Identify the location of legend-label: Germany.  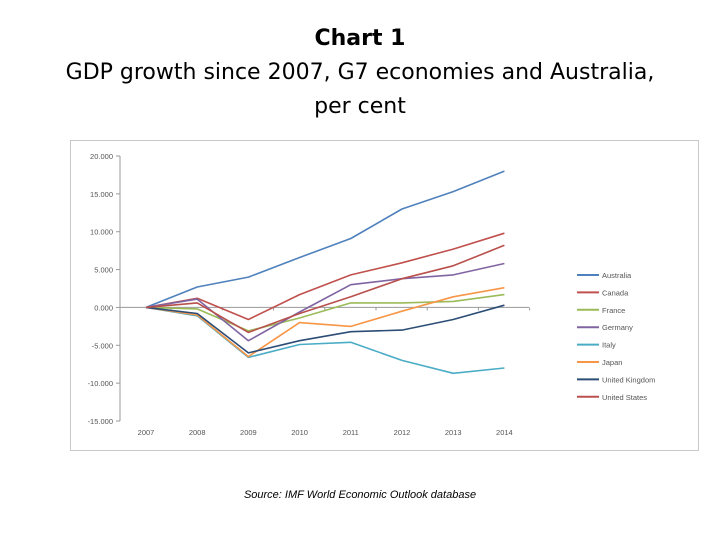
(617, 327).